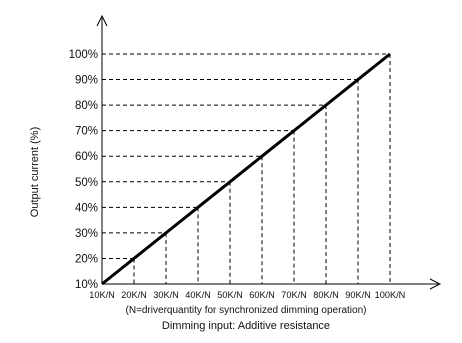  I want to click on y-axis-arrow, so click(102, 20).